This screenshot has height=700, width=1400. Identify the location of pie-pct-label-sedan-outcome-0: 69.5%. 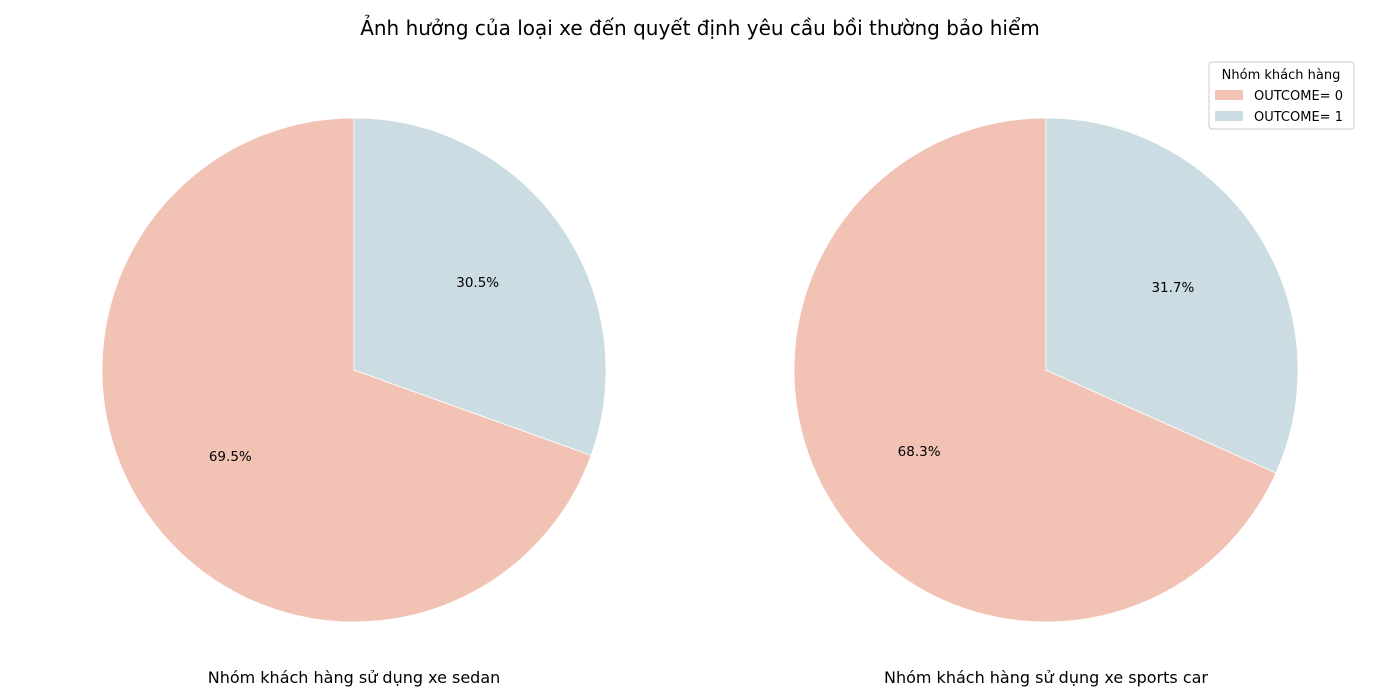
(230, 457).